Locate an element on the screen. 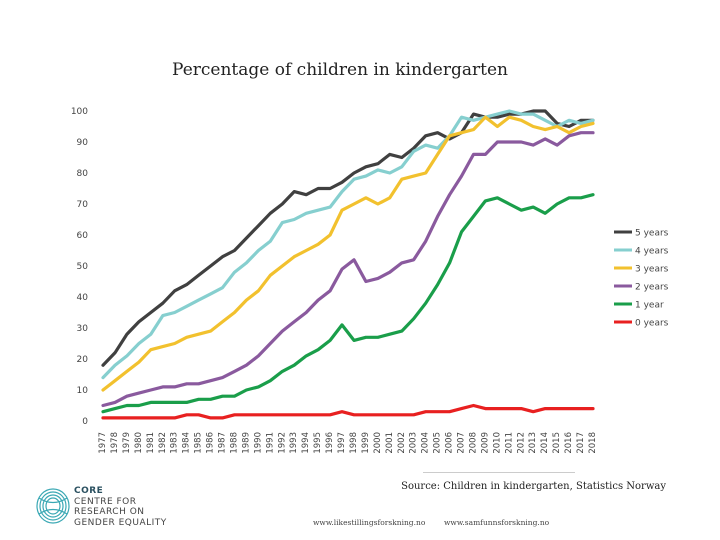 Image resolution: width=720 pixels, height=540 pixels. logo-line-4: GENDER EQUALITY is located at coordinates (120, 522).